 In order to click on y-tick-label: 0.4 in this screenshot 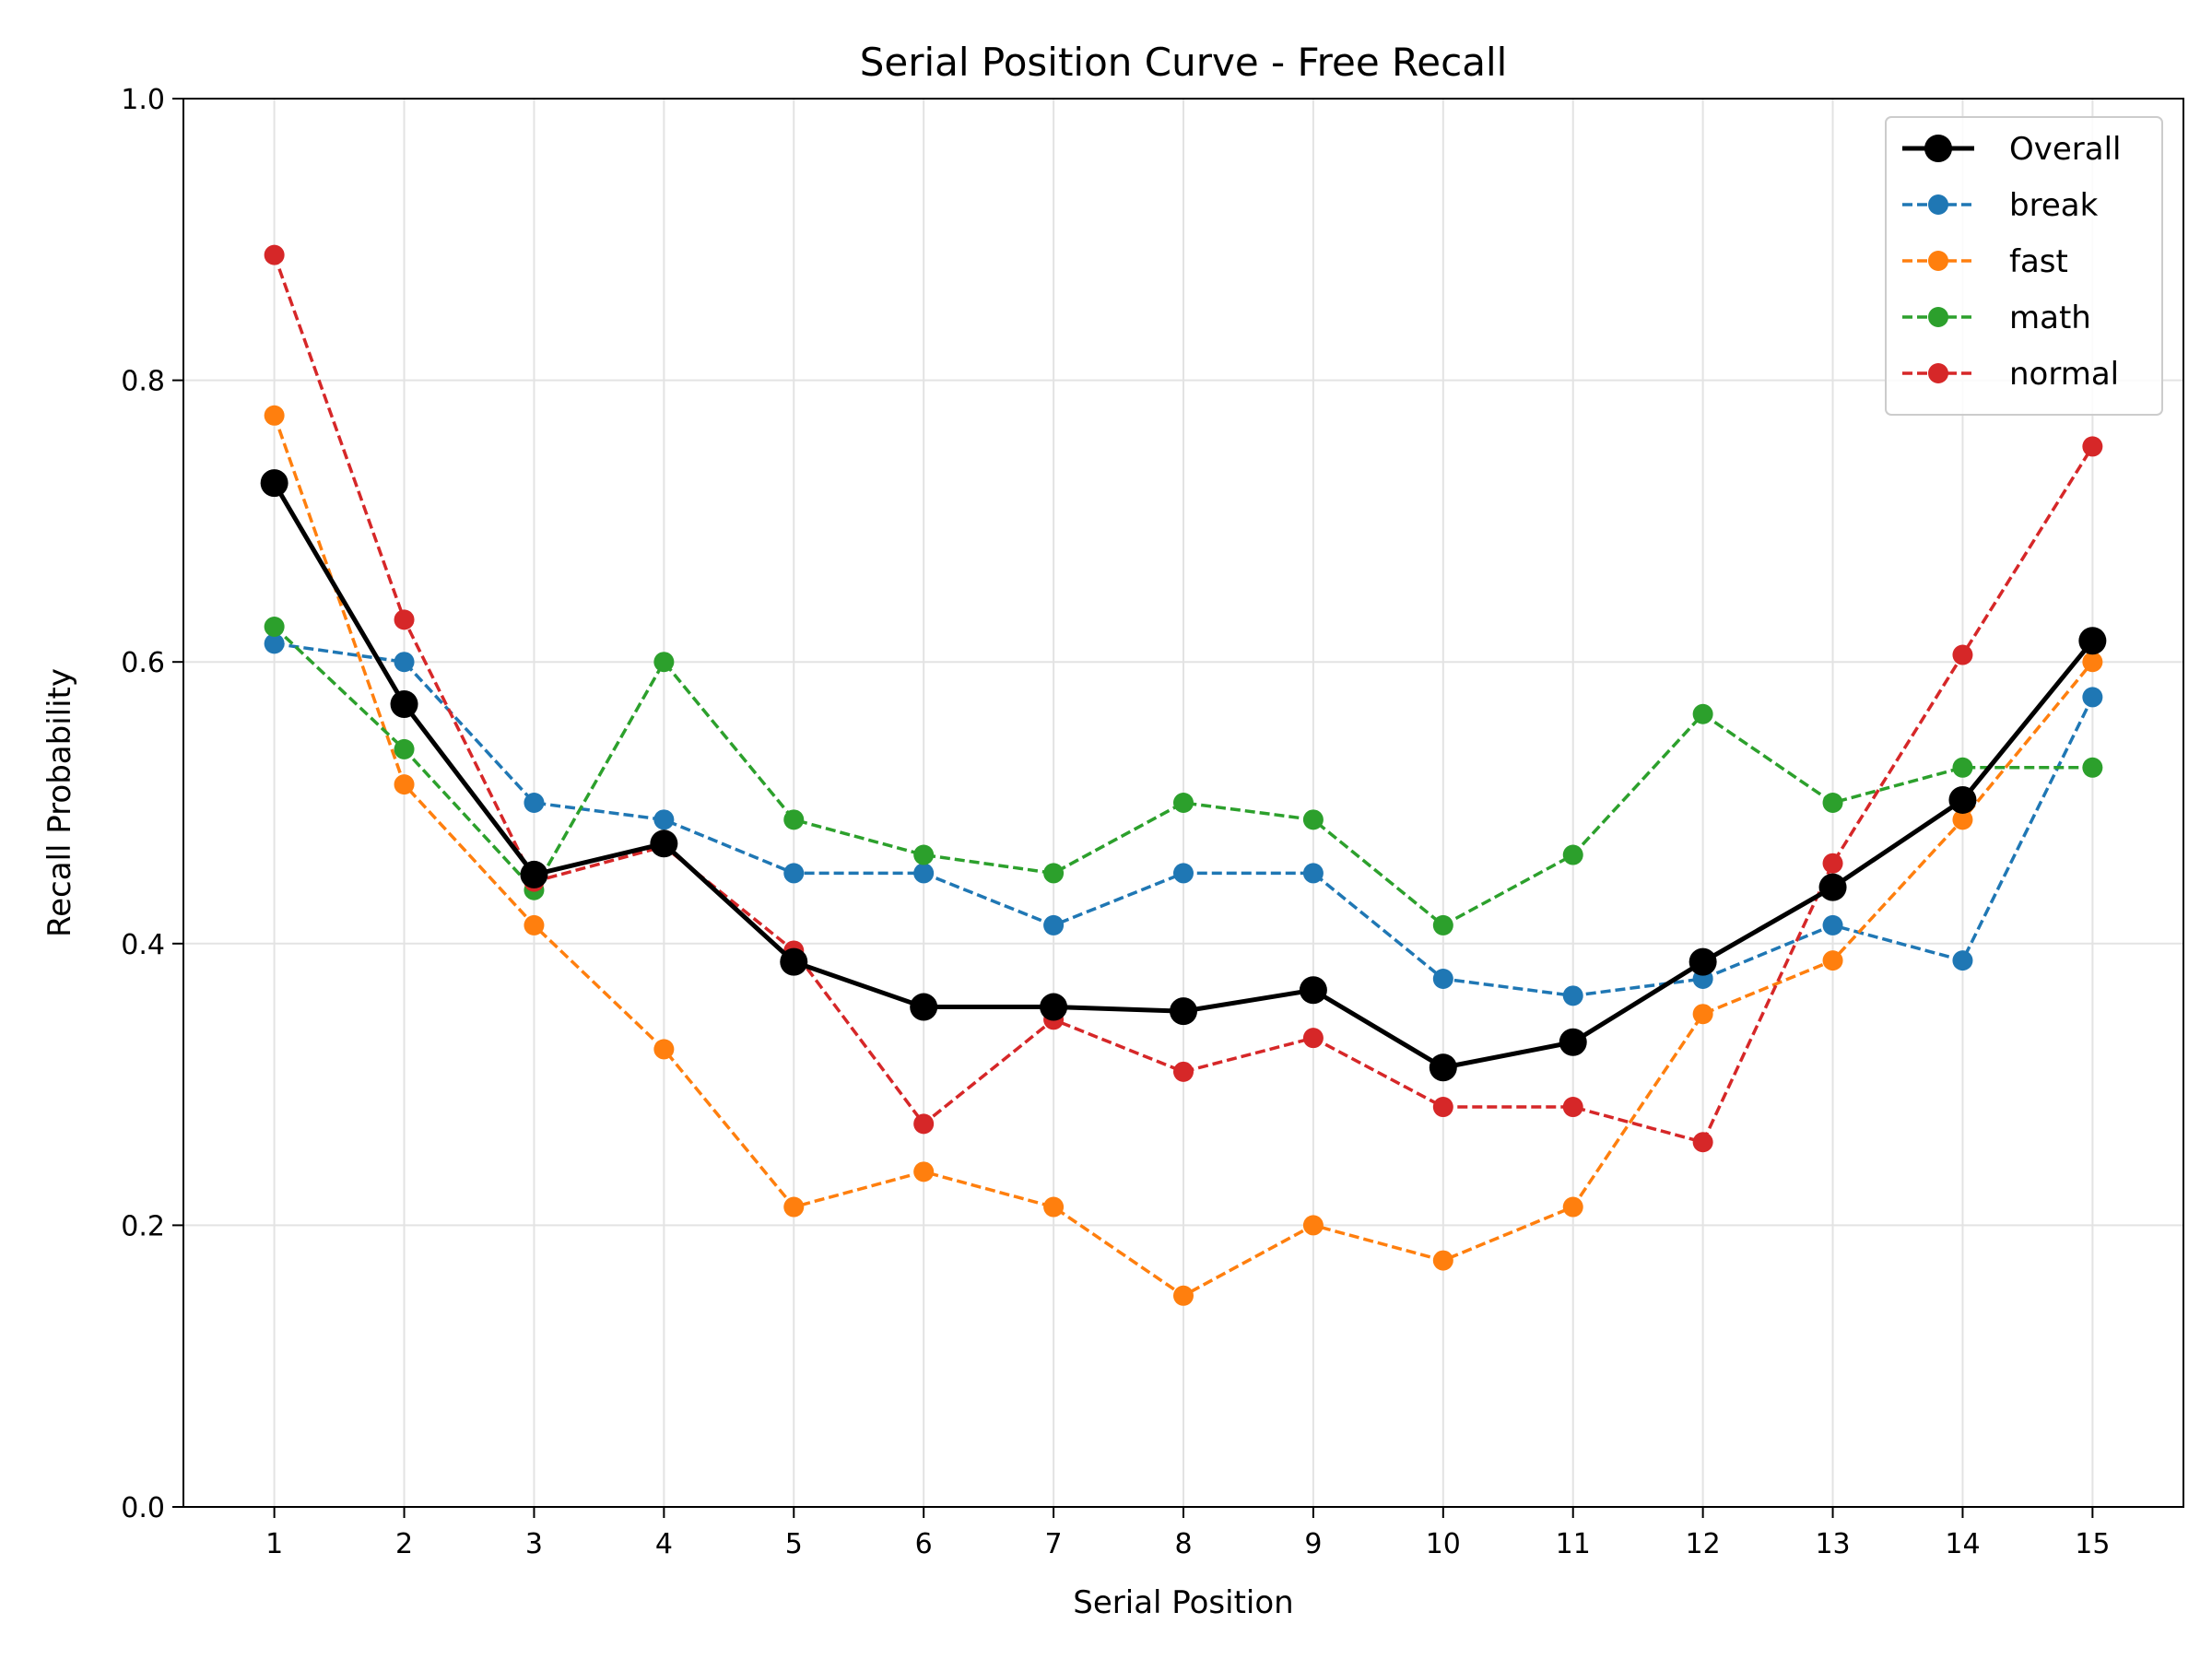, I will do `click(143, 945)`.